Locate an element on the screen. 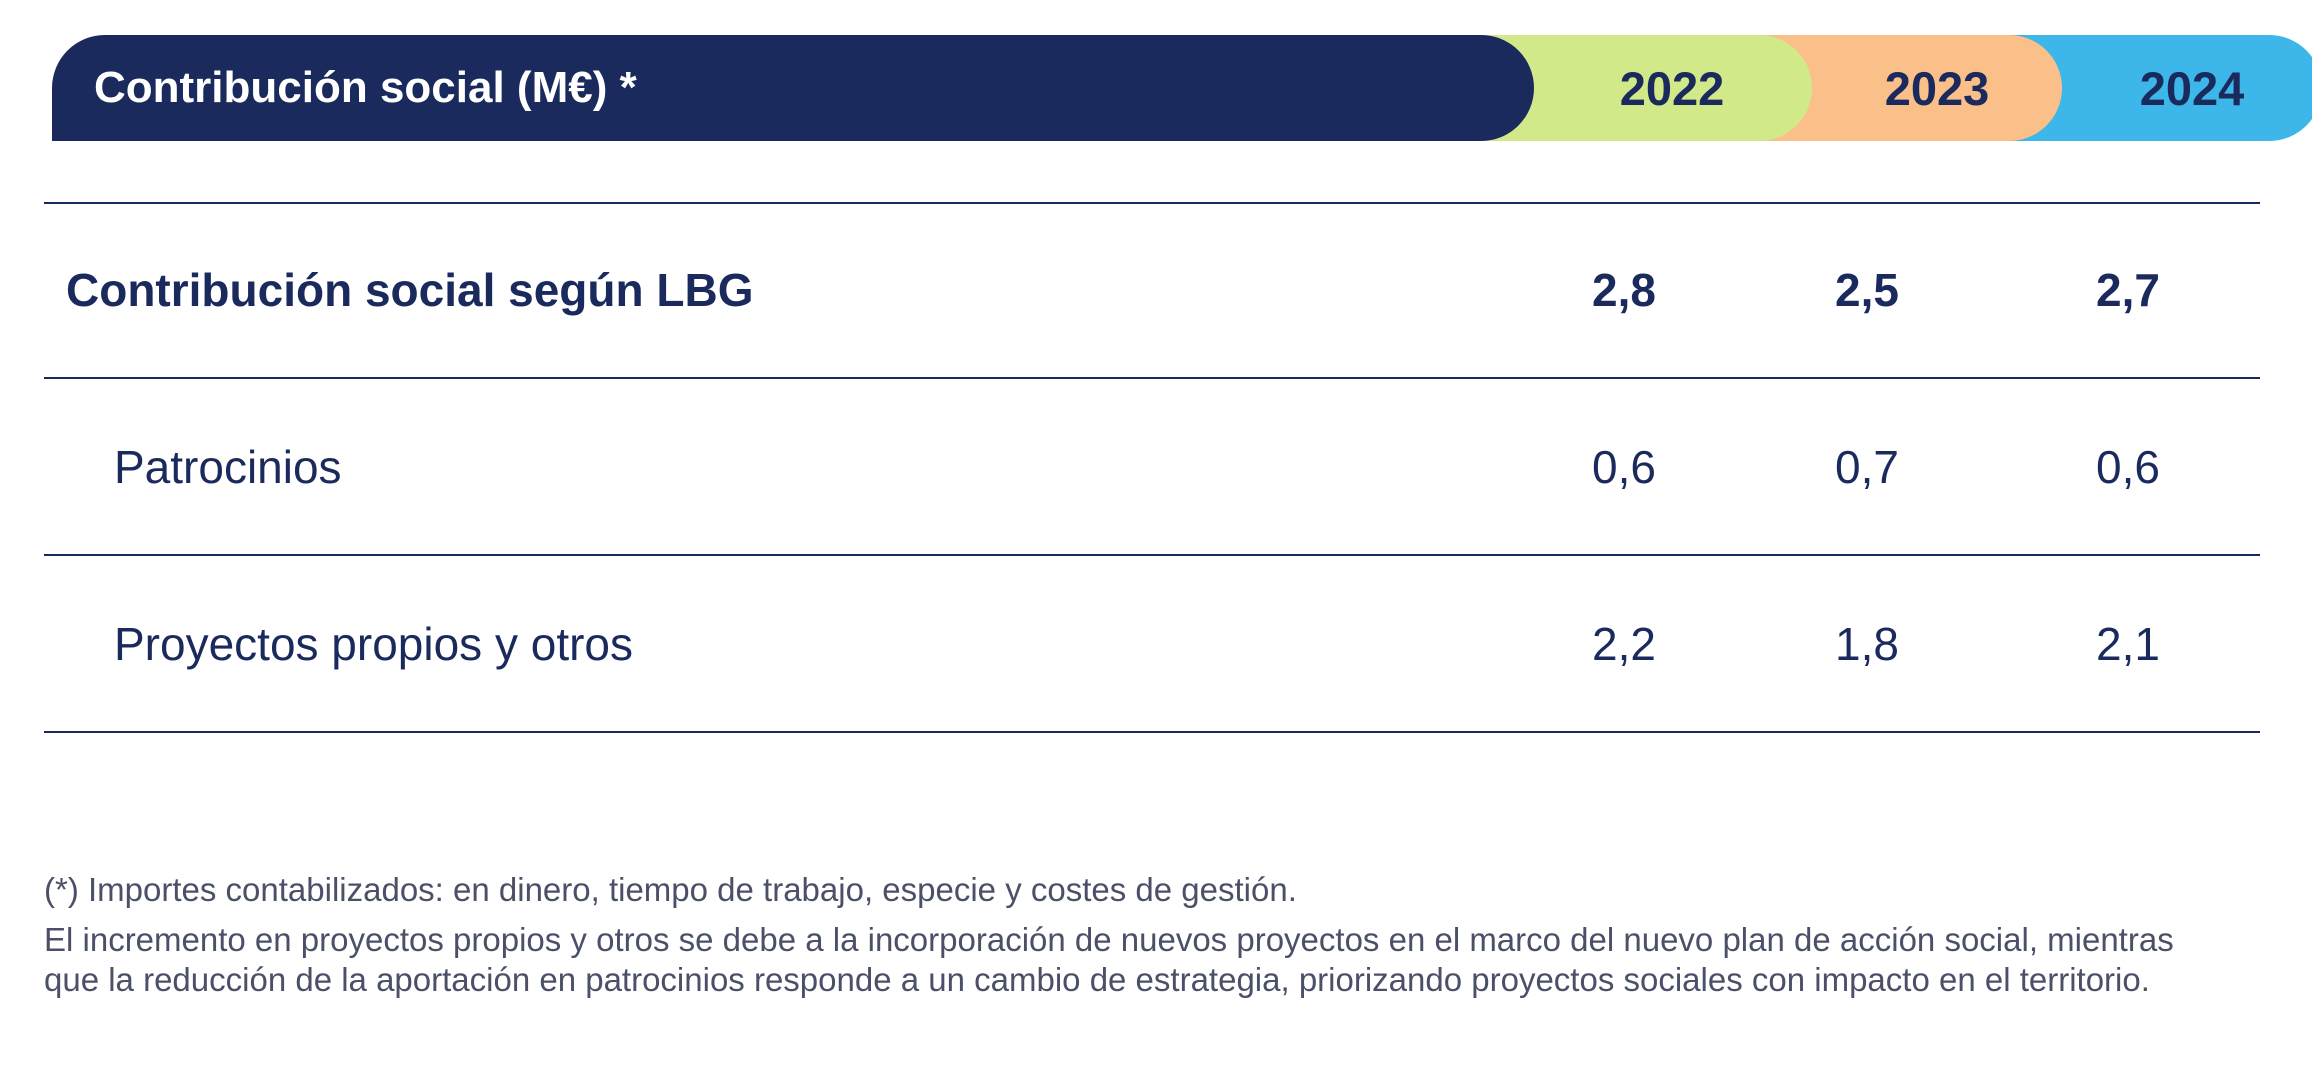  table-top-divider is located at coordinates (1152, 203).